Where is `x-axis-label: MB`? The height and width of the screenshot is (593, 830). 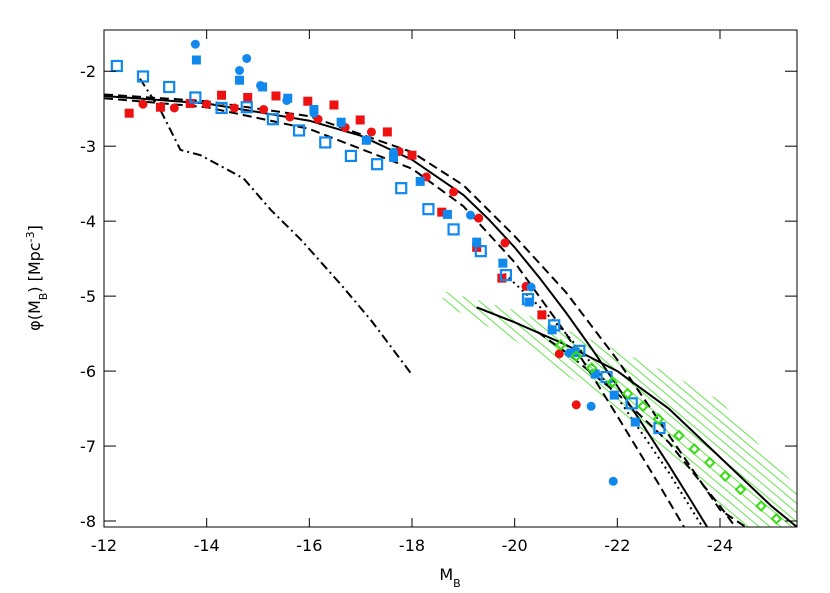 x-axis-label: MB is located at coordinates (449, 577).